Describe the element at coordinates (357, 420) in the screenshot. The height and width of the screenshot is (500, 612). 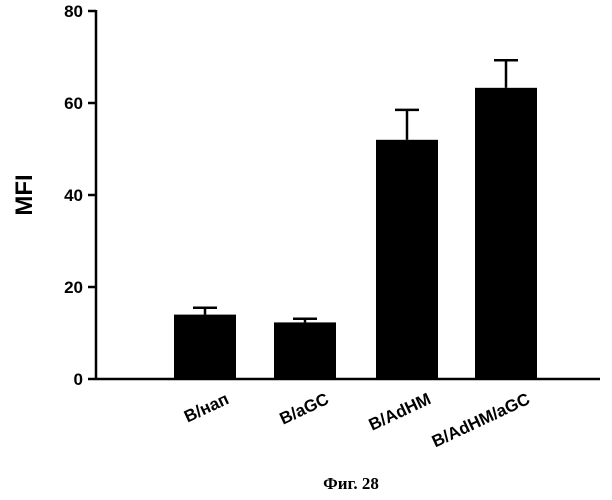
I see `category-labels: B/нап B/aGC B/AdHMB/AdHM/aGC` at that location.